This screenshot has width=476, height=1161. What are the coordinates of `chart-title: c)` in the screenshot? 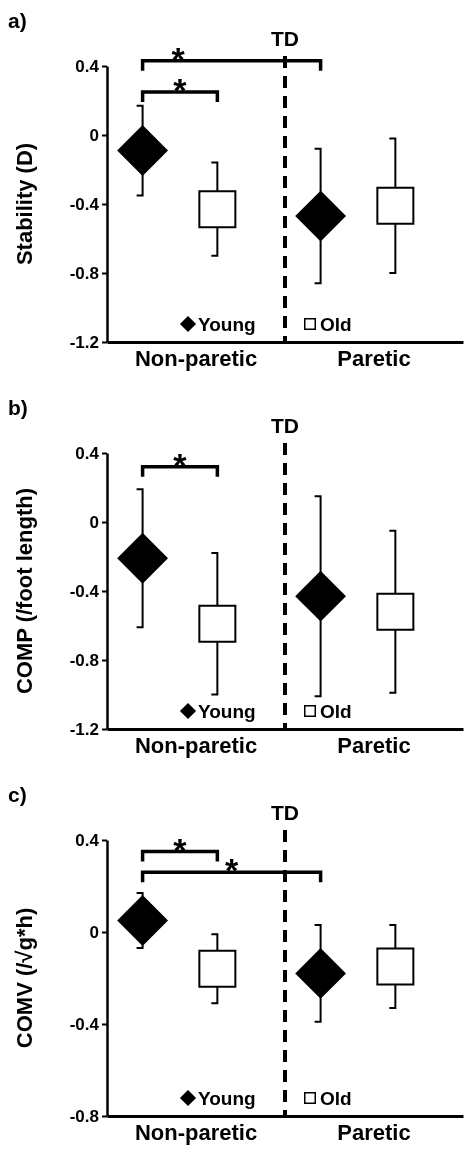 It's located at (17, 794).